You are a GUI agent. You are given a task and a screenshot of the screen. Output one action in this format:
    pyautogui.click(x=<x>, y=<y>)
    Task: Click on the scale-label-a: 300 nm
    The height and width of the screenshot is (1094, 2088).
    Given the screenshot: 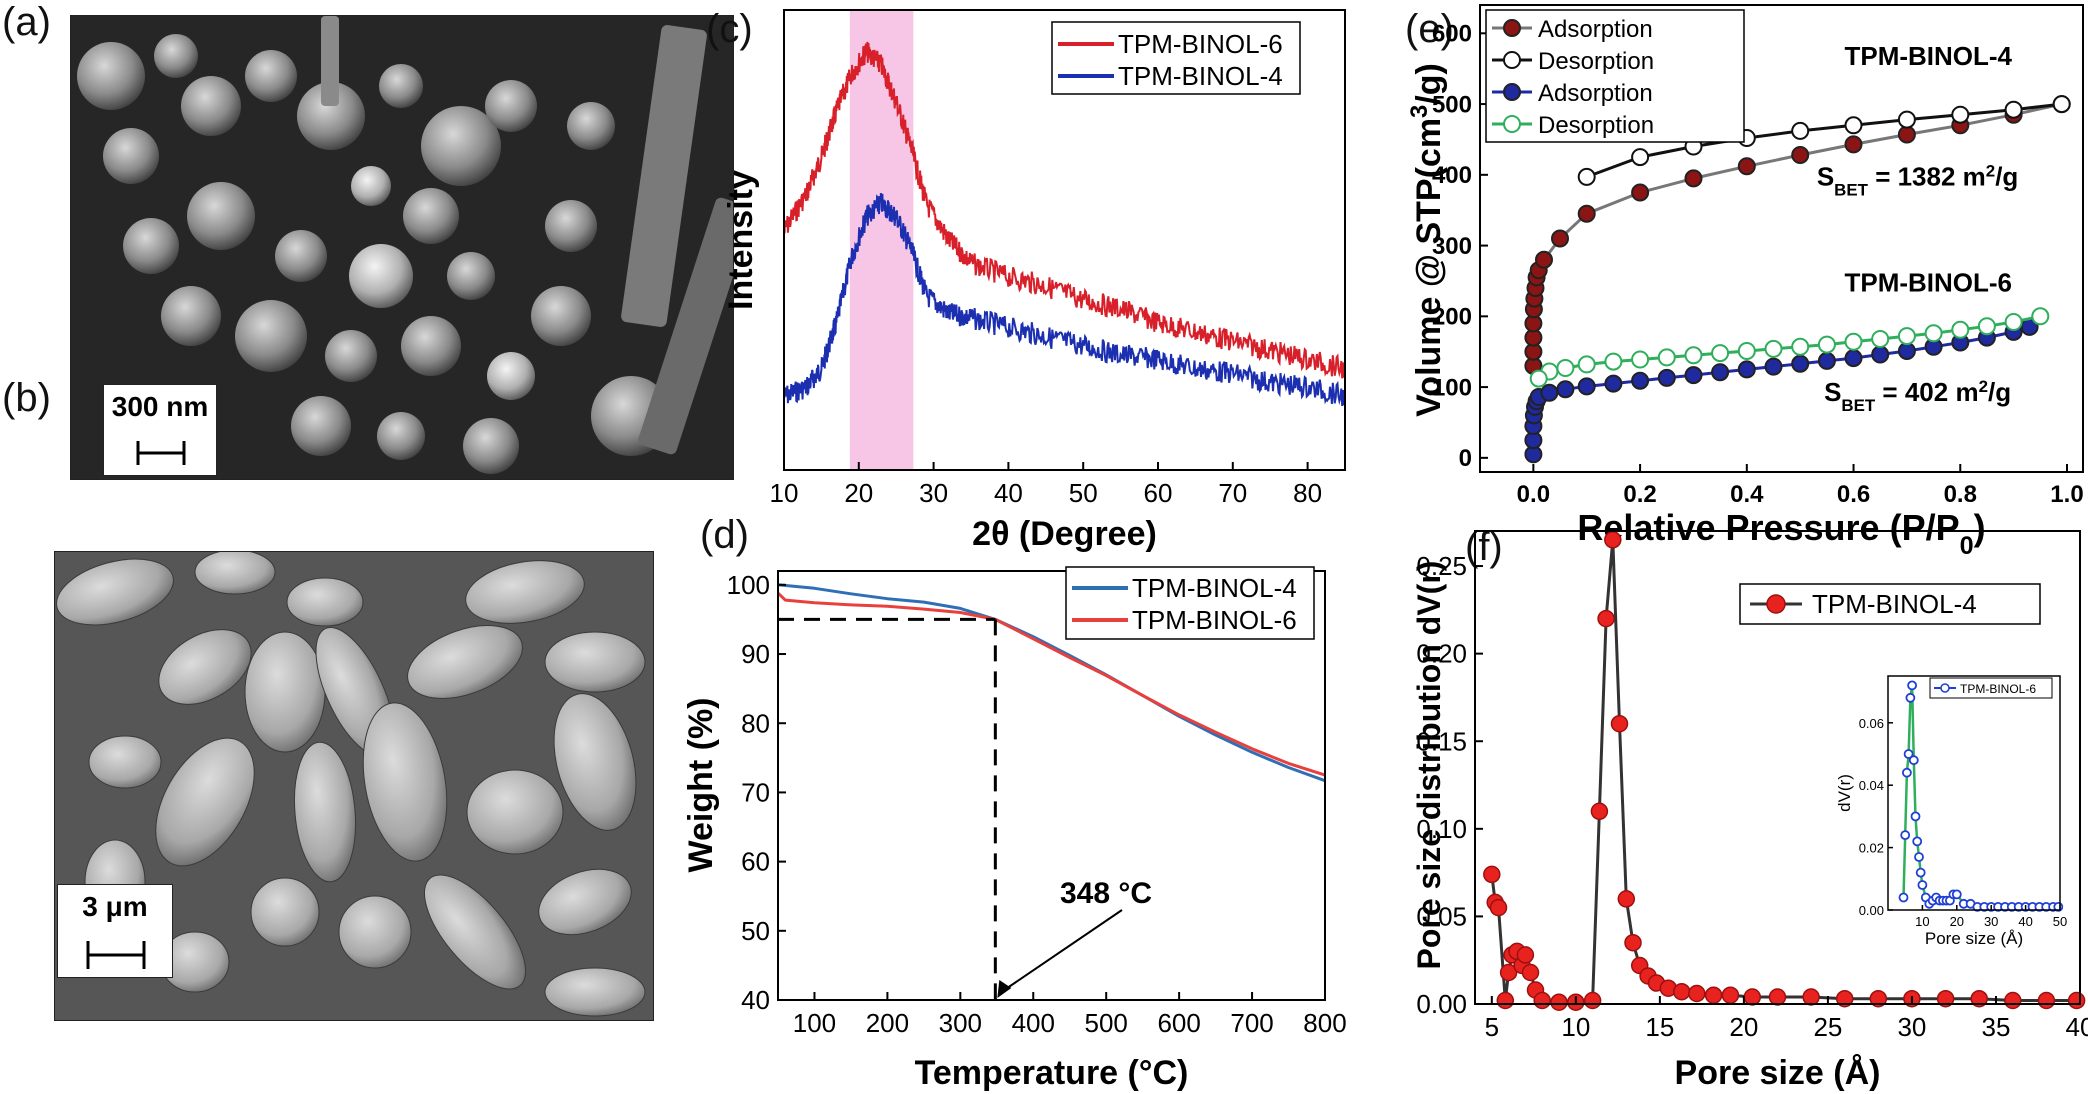 What is the action you would take?
    pyautogui.click(x=160, y=406)
    